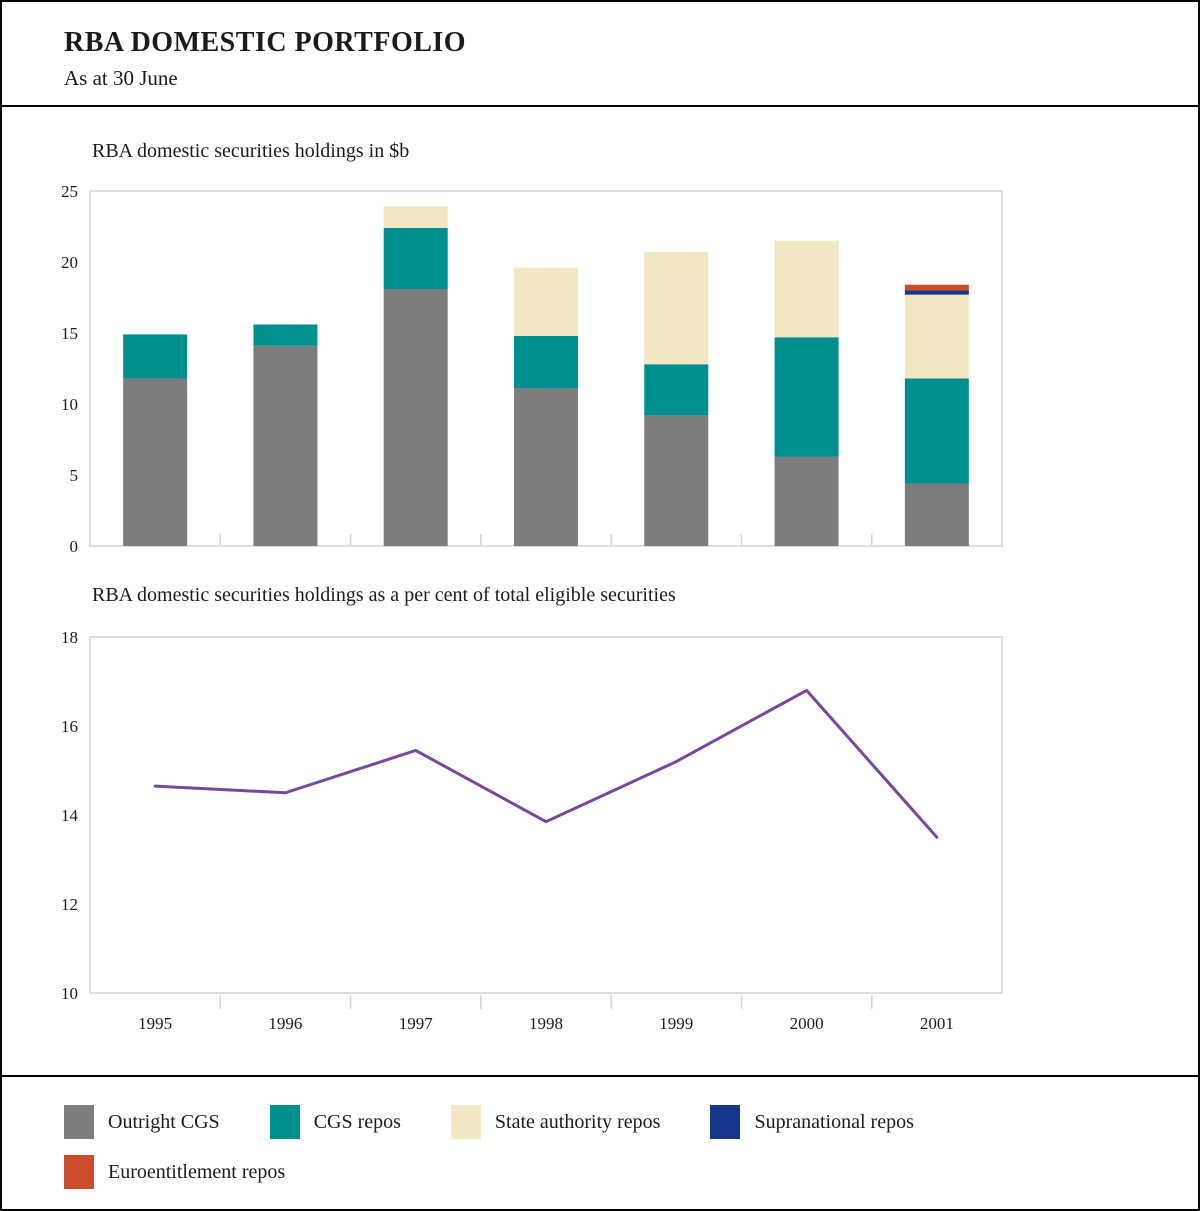 The height and width of the screenshot is (1211, 1200). I want to click on legend-swatch-state-authority-repos, so click(465, 1122).